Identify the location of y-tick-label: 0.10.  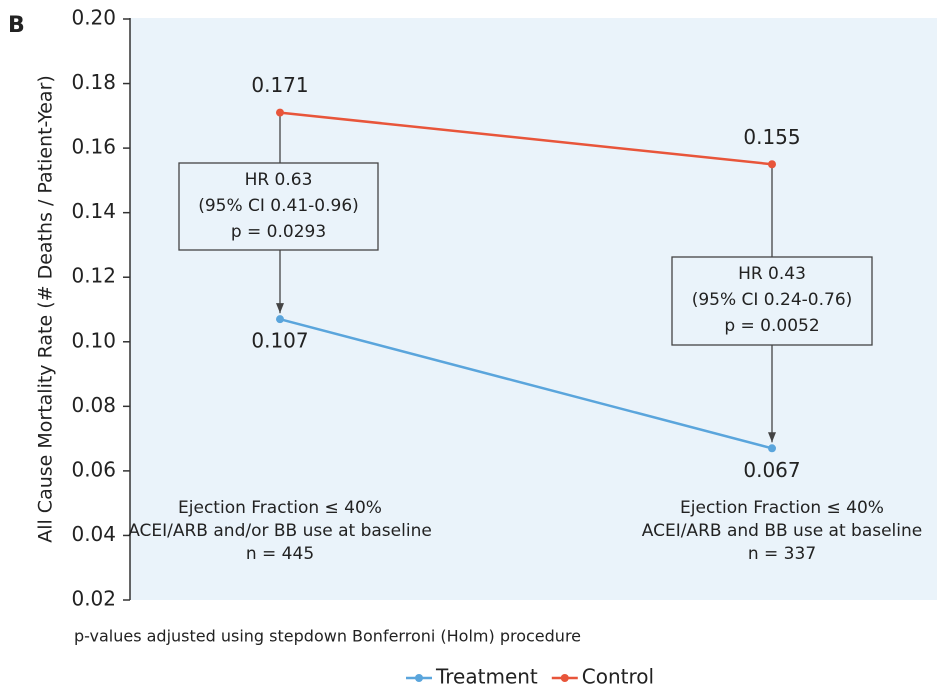
(93, 340).